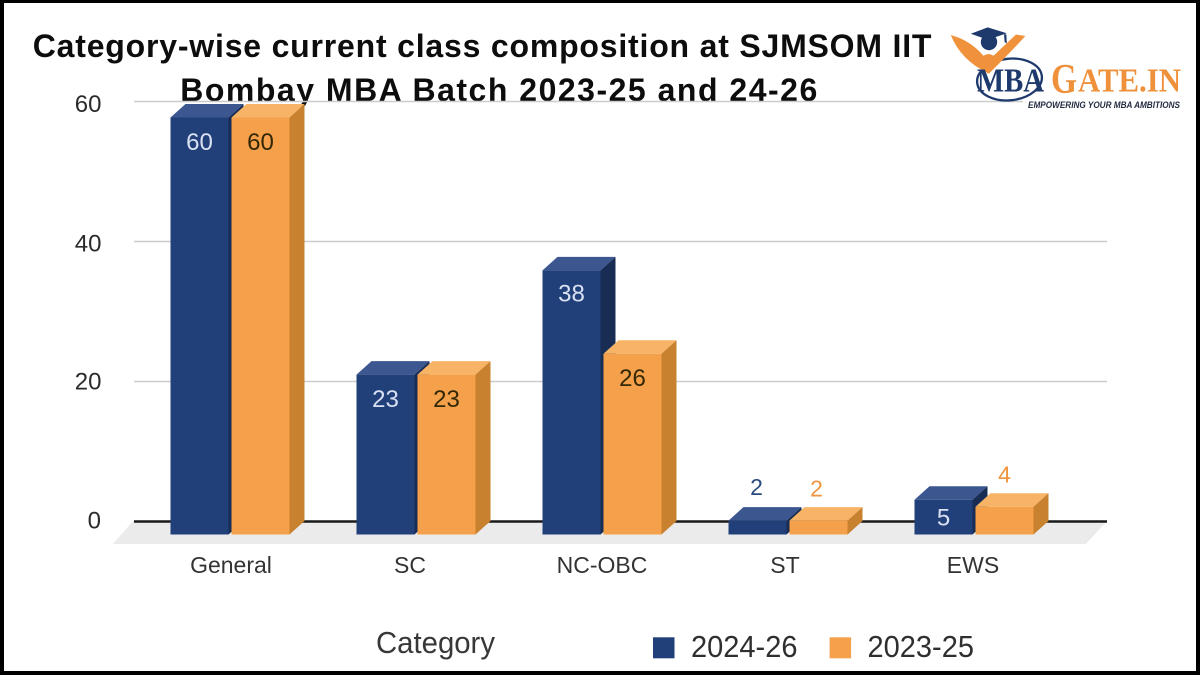 This screenshot has height=675, width=1200. What do you see at coordinates (571, 294) in the screenshot?
I see `svg-text: 38` at bounding box center [571, 294].